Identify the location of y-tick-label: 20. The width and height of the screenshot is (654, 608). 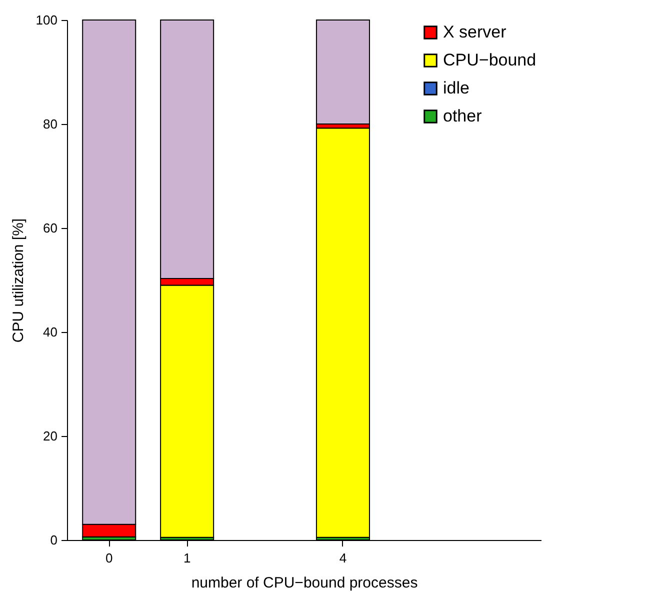
(50, 436).